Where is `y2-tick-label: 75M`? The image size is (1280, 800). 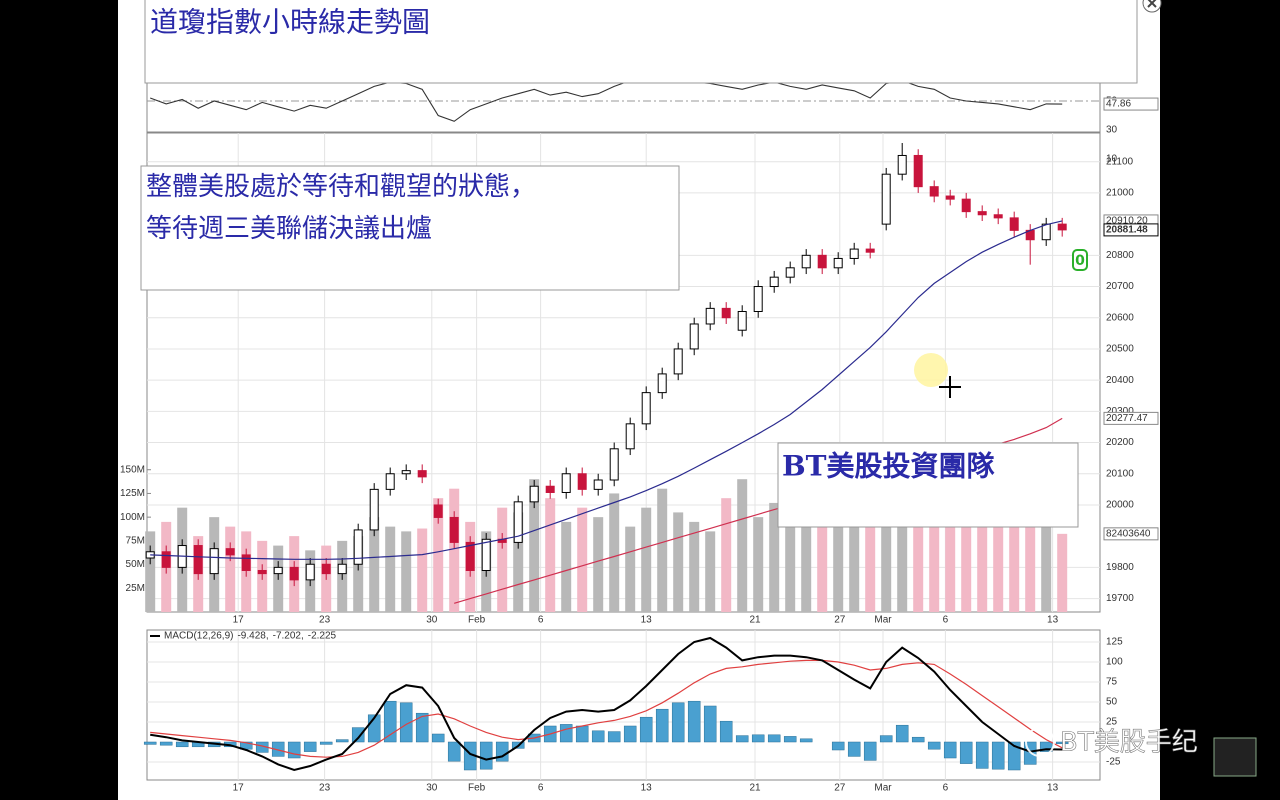
y2-tick-label: 75M is located at coordinates (135, 541).